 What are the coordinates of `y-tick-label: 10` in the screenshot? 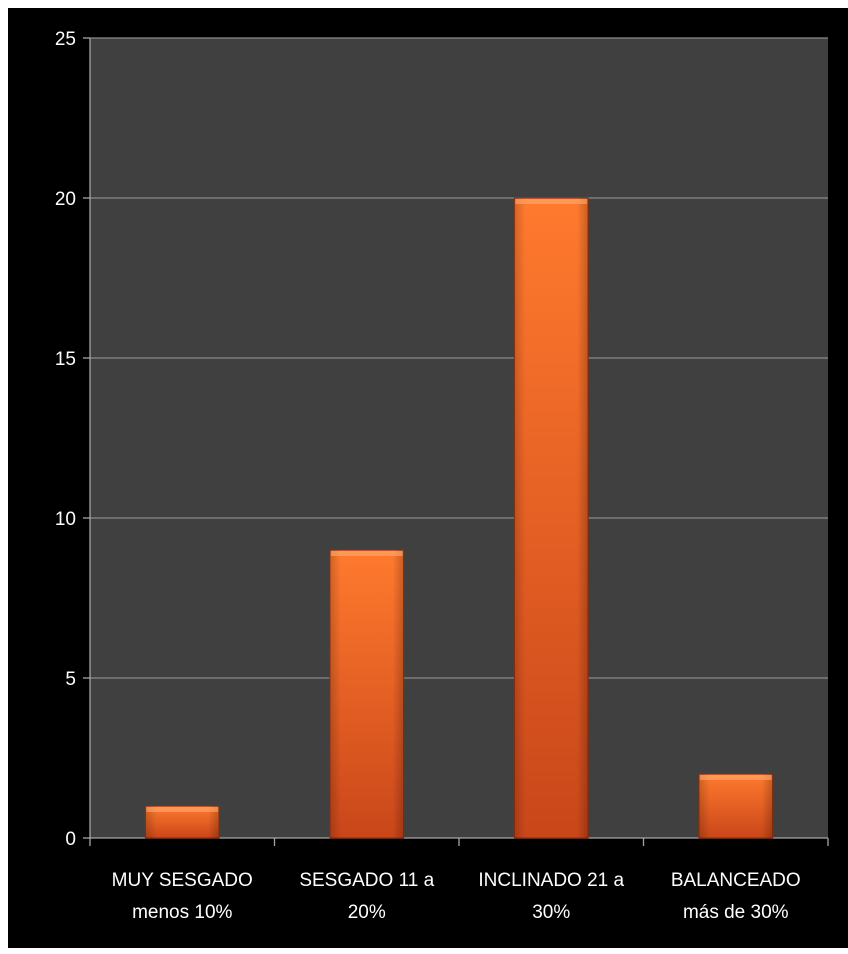 It's located at (65, 519).